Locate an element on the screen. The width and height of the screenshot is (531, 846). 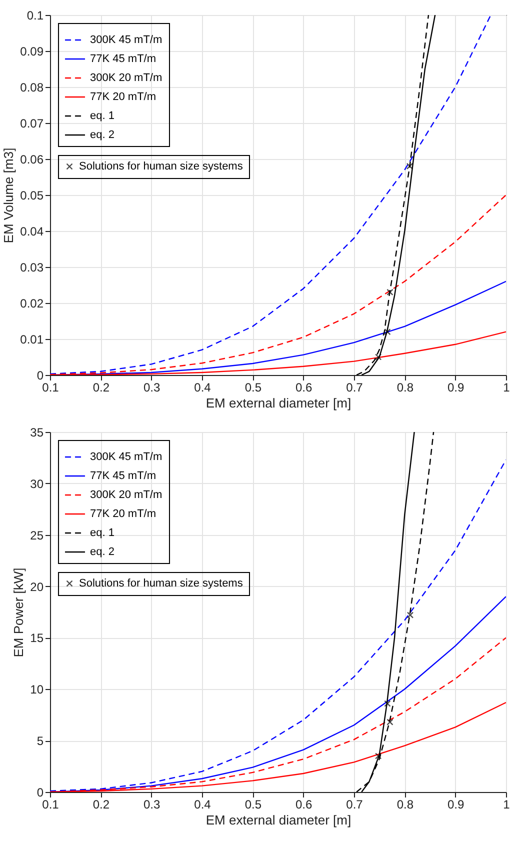
y-tick-label: 10 is located at coordinates (37, 689).